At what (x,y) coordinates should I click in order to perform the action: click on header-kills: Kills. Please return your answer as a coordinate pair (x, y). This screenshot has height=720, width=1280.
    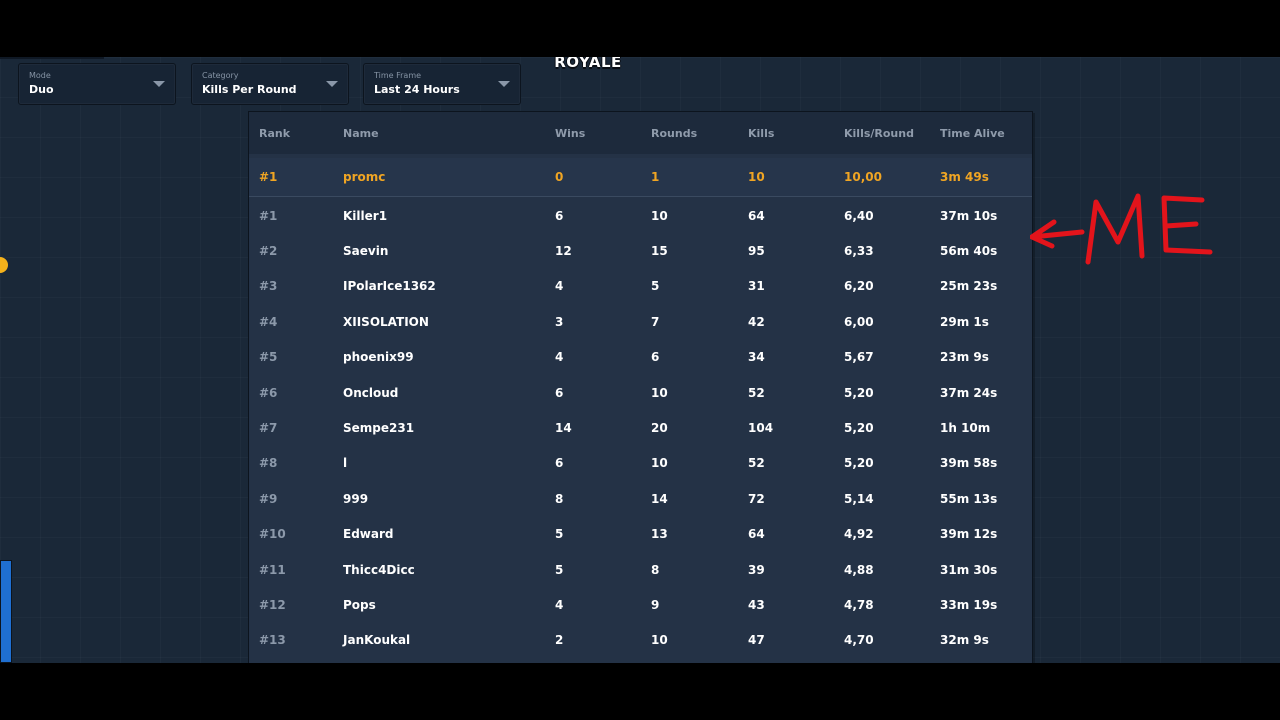
    Looking at the image, I should click on (761, 133).